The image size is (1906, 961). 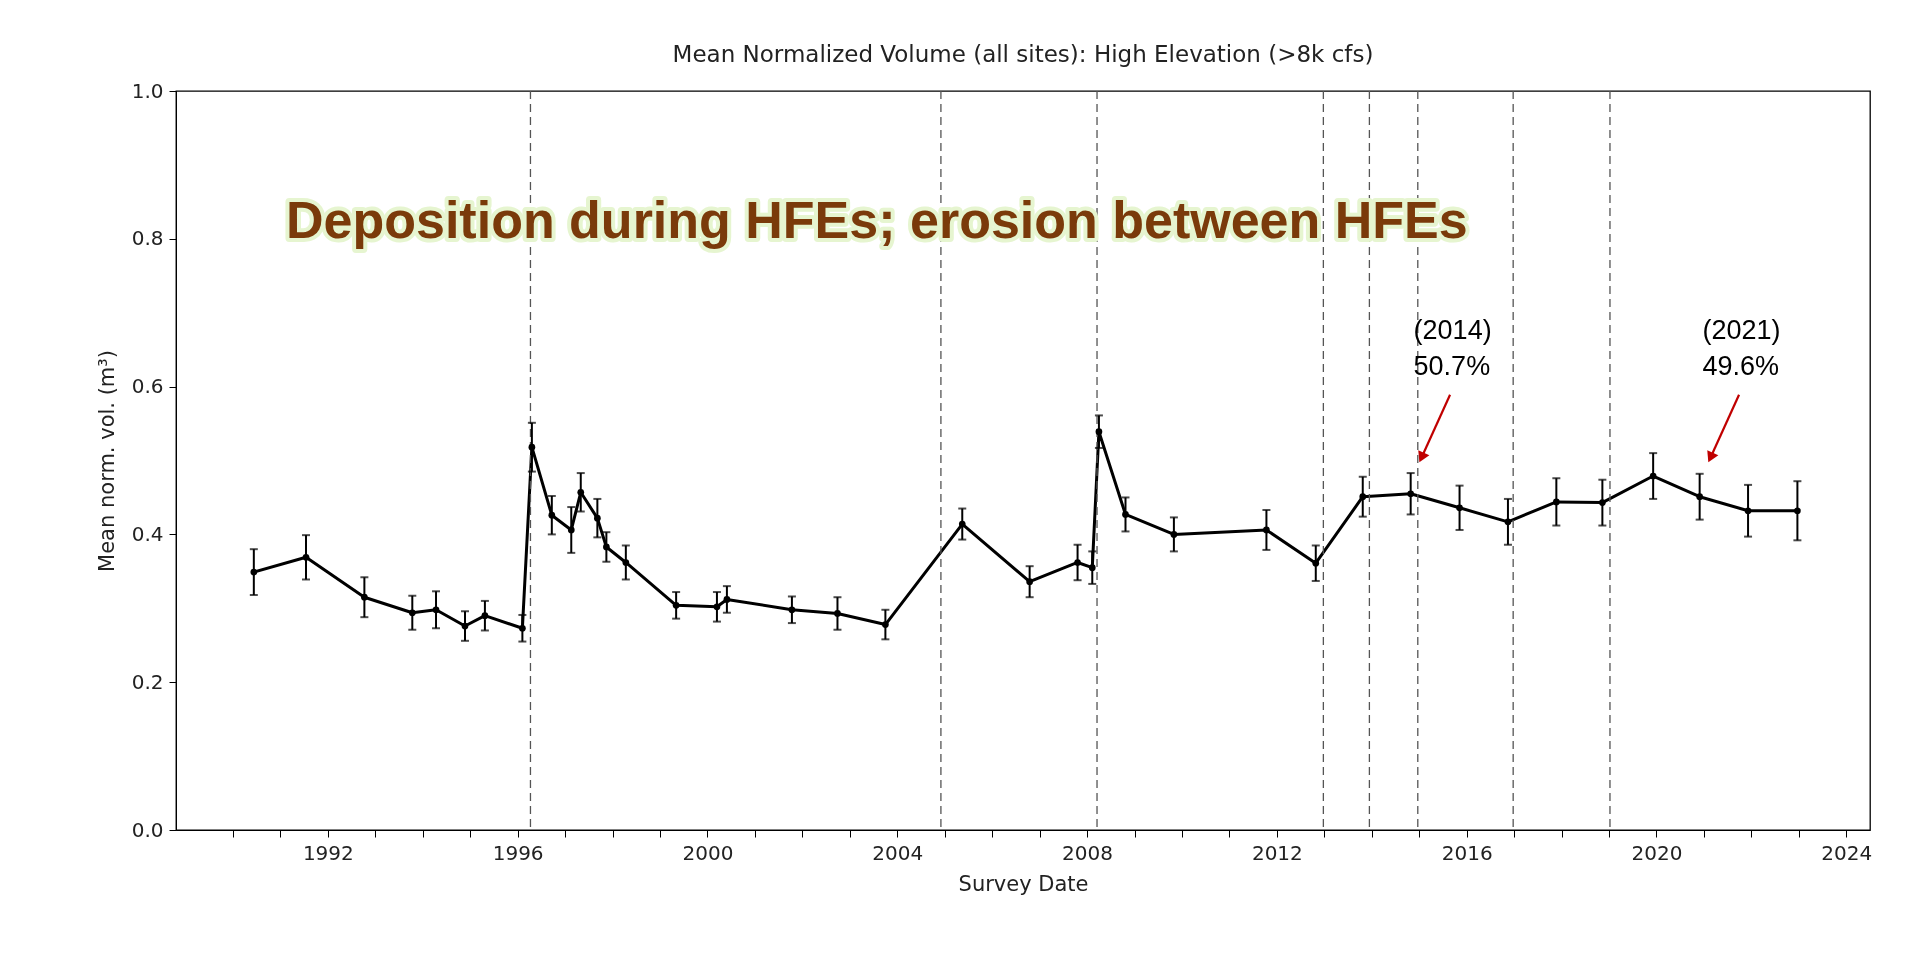 What do you see at coordinates (1023, 54) in the screenshot?
I see `chart-title: Mean Normalized Volume (all sites): High Elevation (>8k cfs)` at bounding box center [1023, 54].